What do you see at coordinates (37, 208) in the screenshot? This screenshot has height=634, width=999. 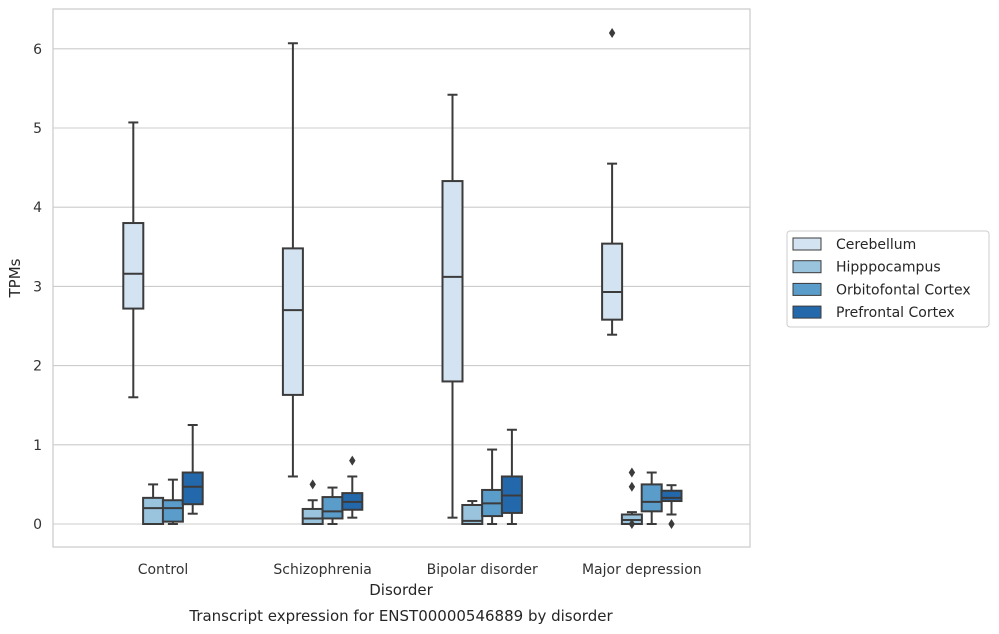 I see `y-tick-label: 4` at bounding box center [37, 208].